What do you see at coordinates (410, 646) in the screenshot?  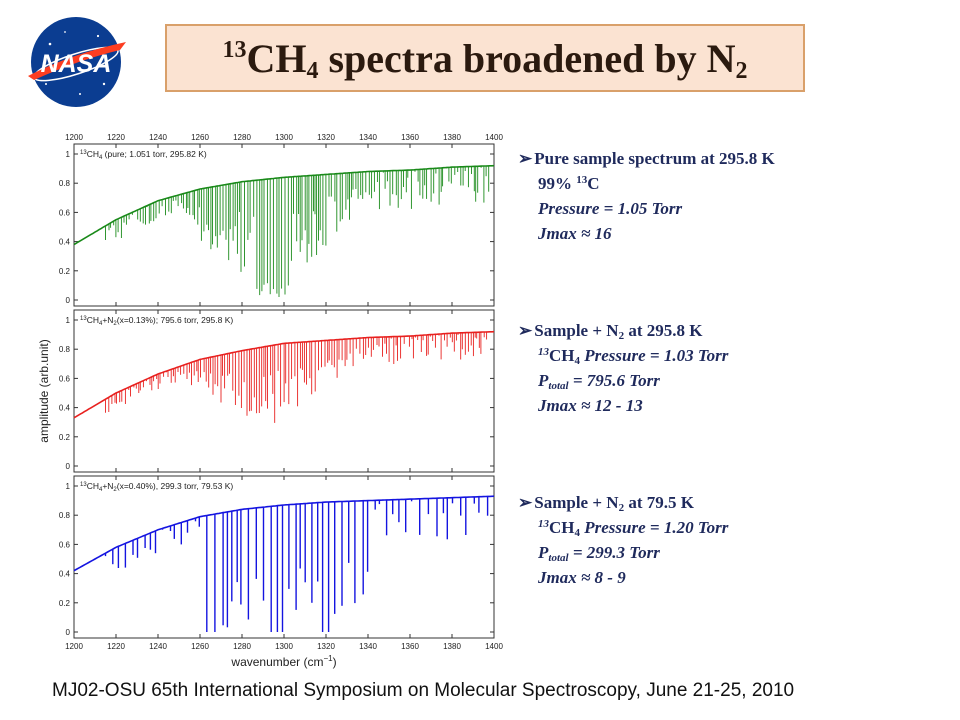 I see `x-tick-label-bottom: 1360` at bounding box center [410, 646].